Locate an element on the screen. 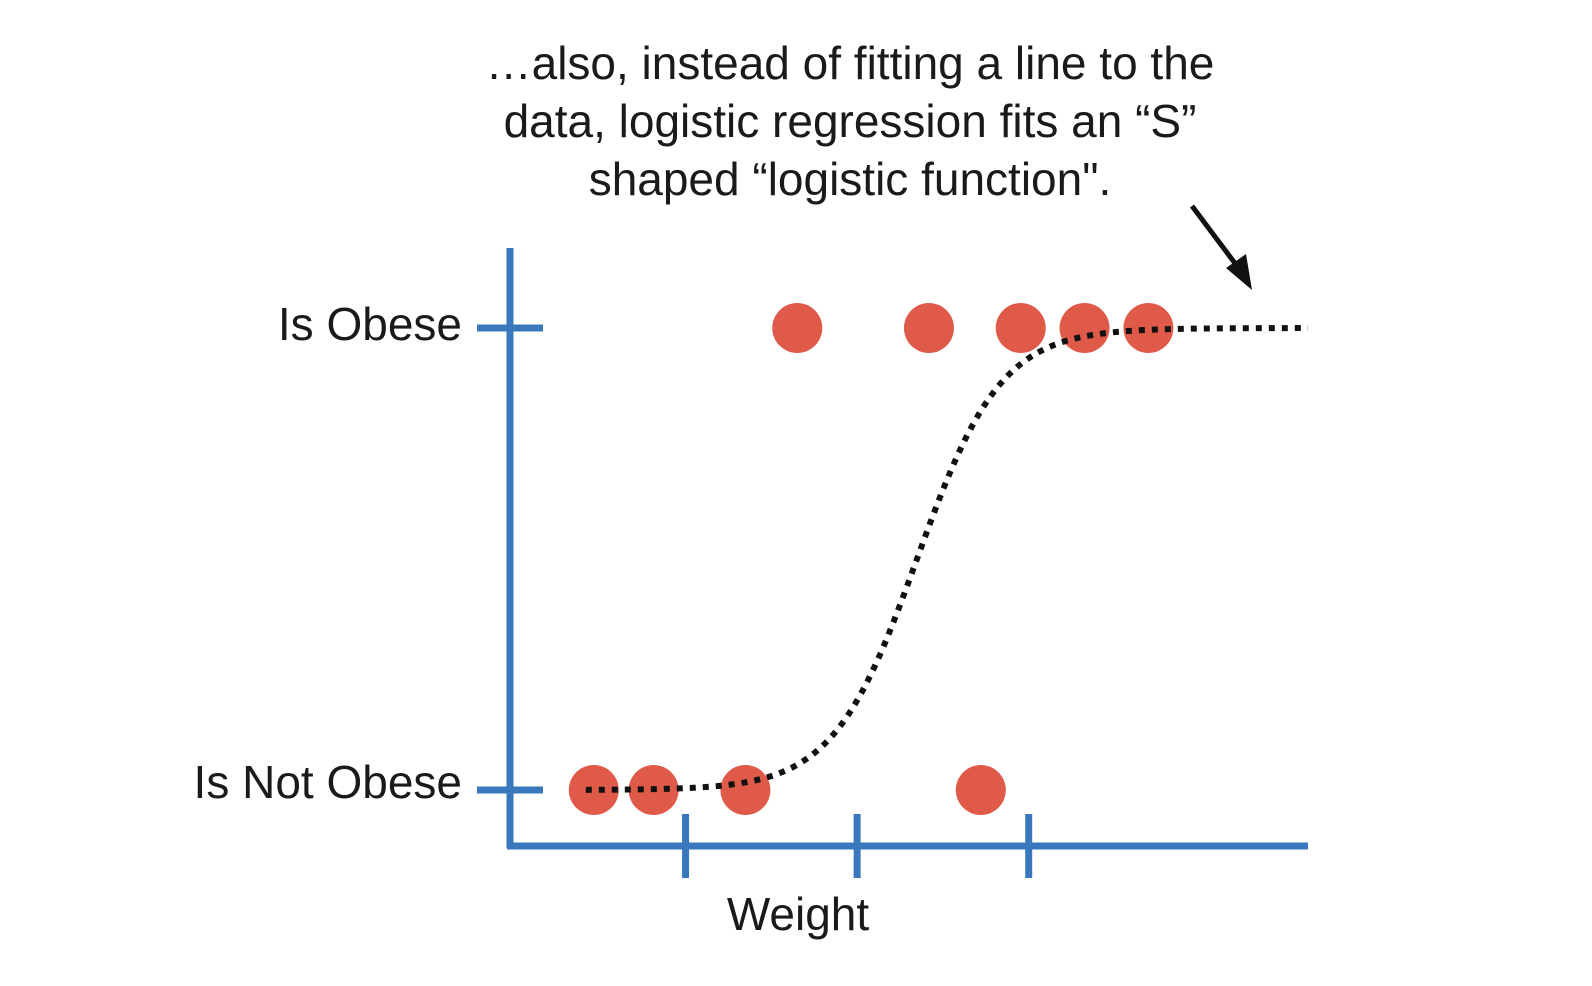  x-axis-label: Weight is located at coordinates (798, 914).